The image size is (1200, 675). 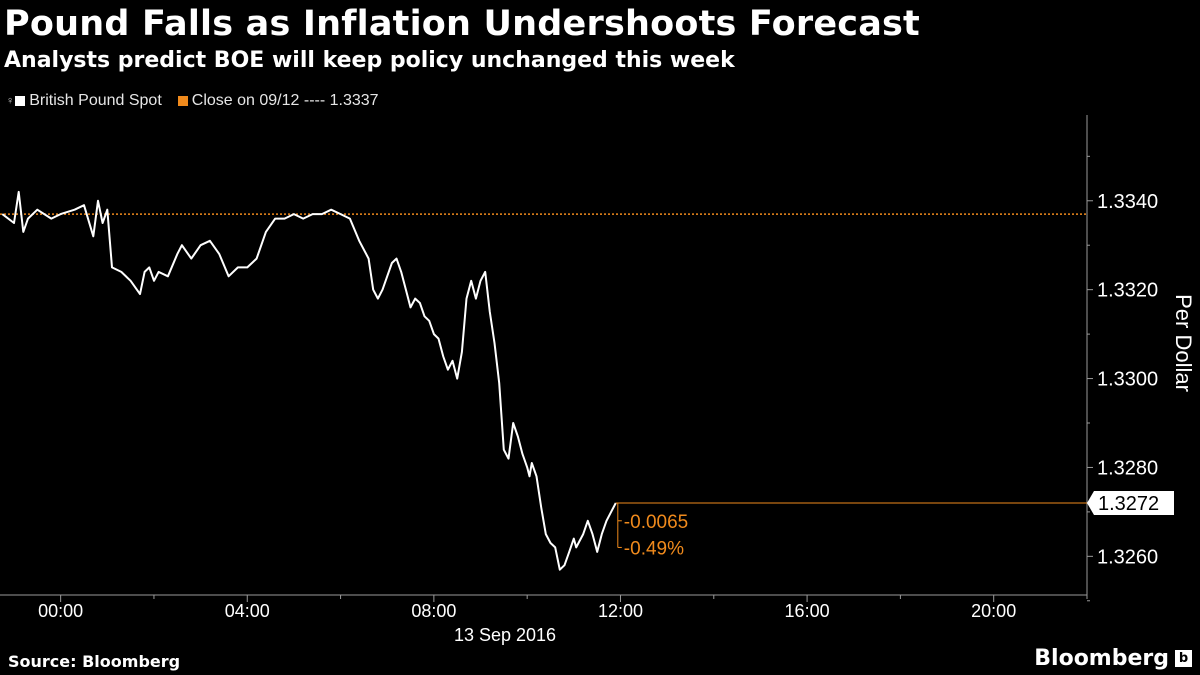 I want to click on x-tick-label: 08:00, so click(x=433, y=611).